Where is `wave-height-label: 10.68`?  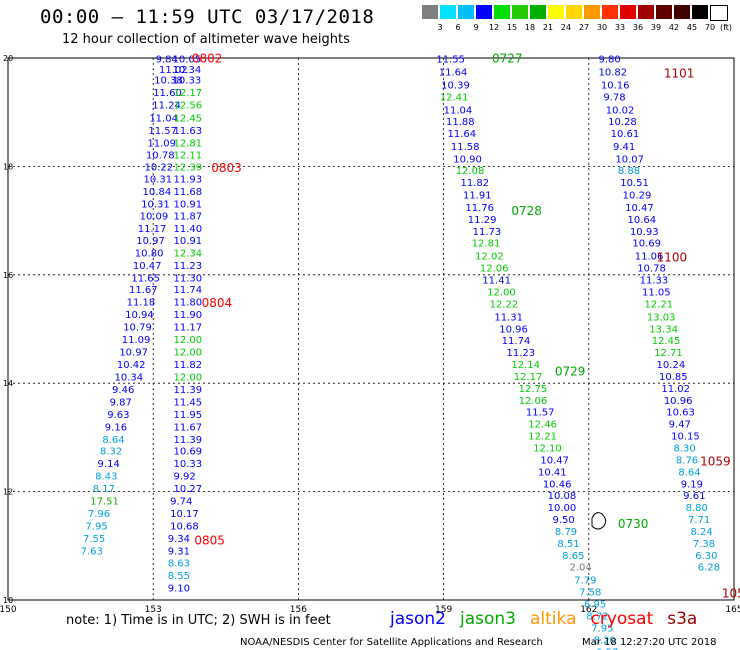 wave-height-label: 10.68 is located at coordinates (184, 527).